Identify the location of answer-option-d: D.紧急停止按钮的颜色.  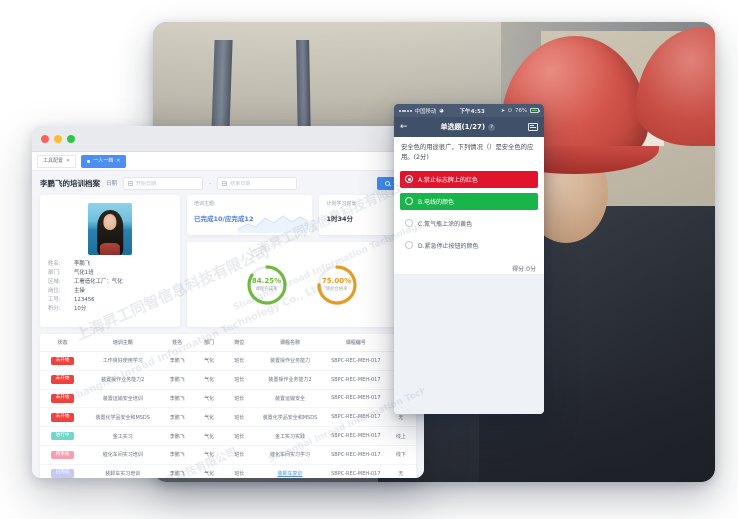
(469, 245).